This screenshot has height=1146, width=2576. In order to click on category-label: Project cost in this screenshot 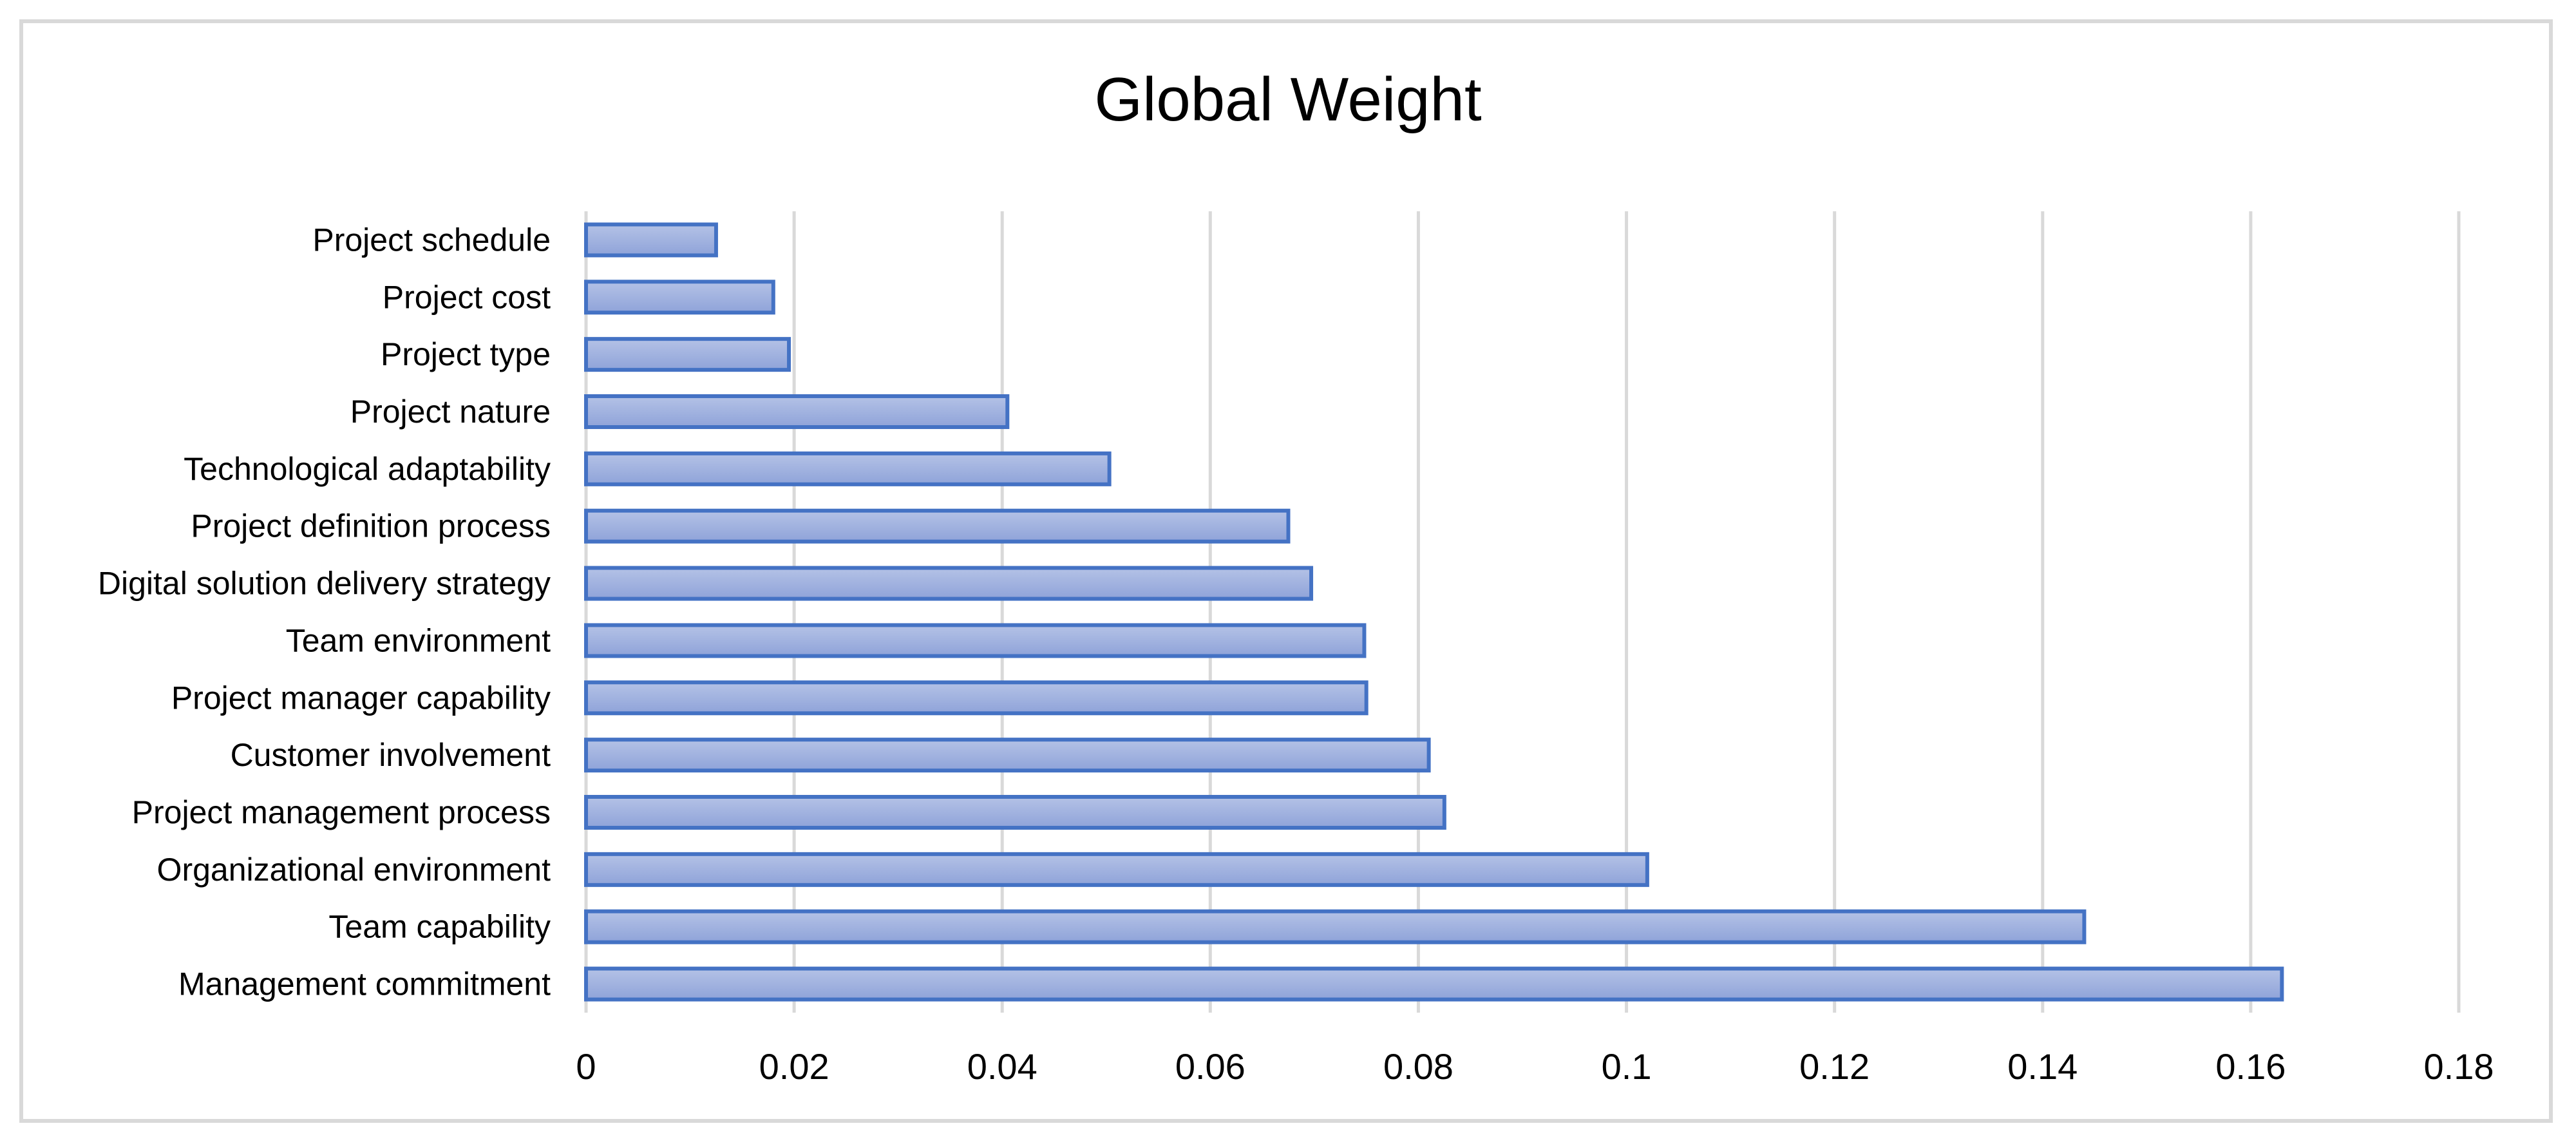, I will do `click(467, 297)`.